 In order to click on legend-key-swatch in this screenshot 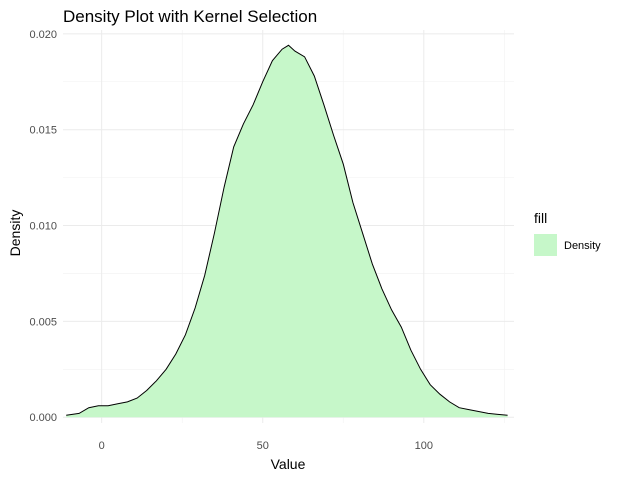, I will do `click(545, 245)`.